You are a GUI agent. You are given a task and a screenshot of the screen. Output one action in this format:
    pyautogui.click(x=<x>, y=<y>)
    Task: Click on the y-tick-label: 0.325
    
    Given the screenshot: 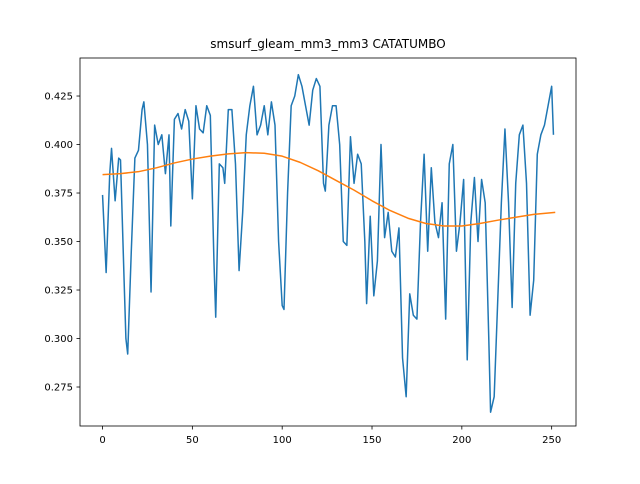 What is the action you would take?
    pyautogui.click(x=58, y=291)
    